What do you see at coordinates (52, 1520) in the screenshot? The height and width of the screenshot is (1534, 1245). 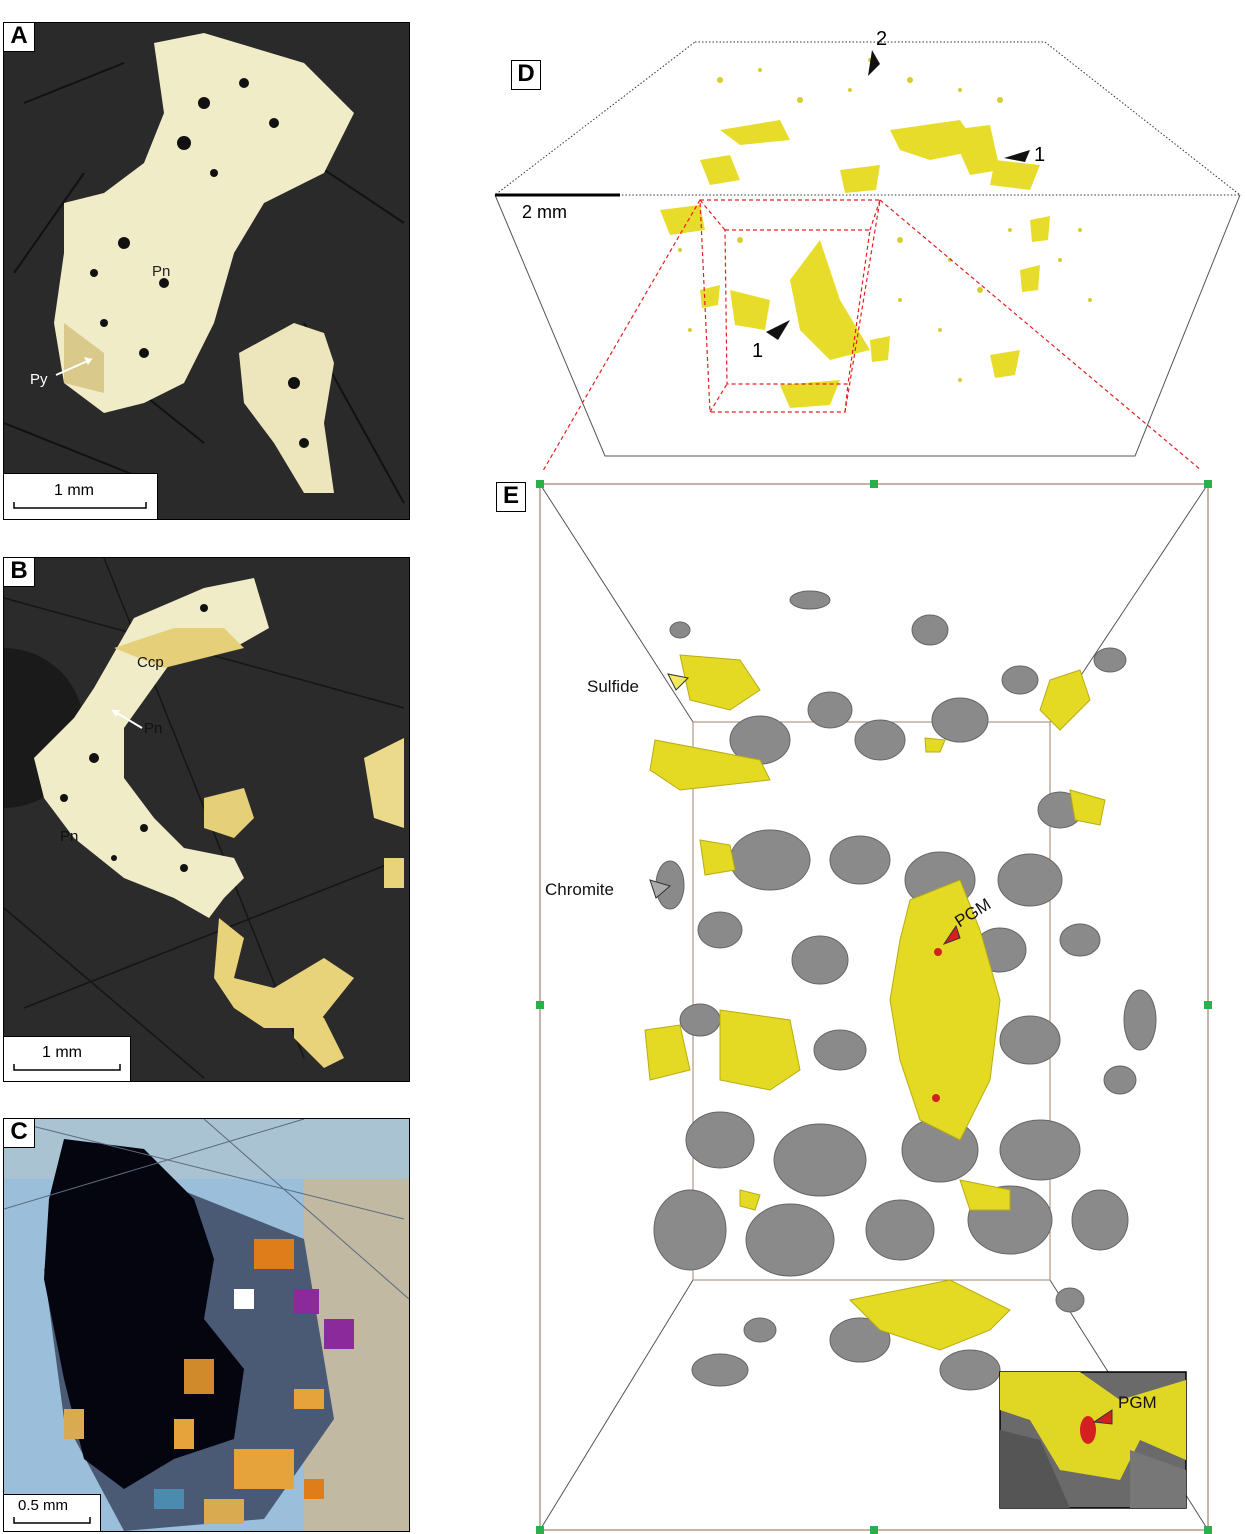 I see `panel-c-scale-bar` at bounding box center [52, 1520].